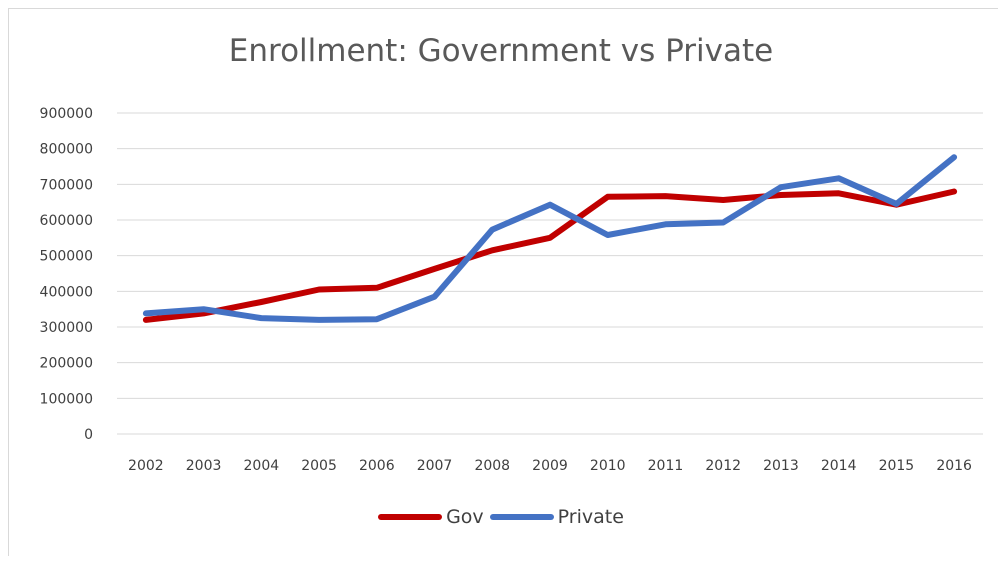  Describe the element at coordinates (66, 114) in the screenshot. I see `y-tick-label: 900000` at that location.